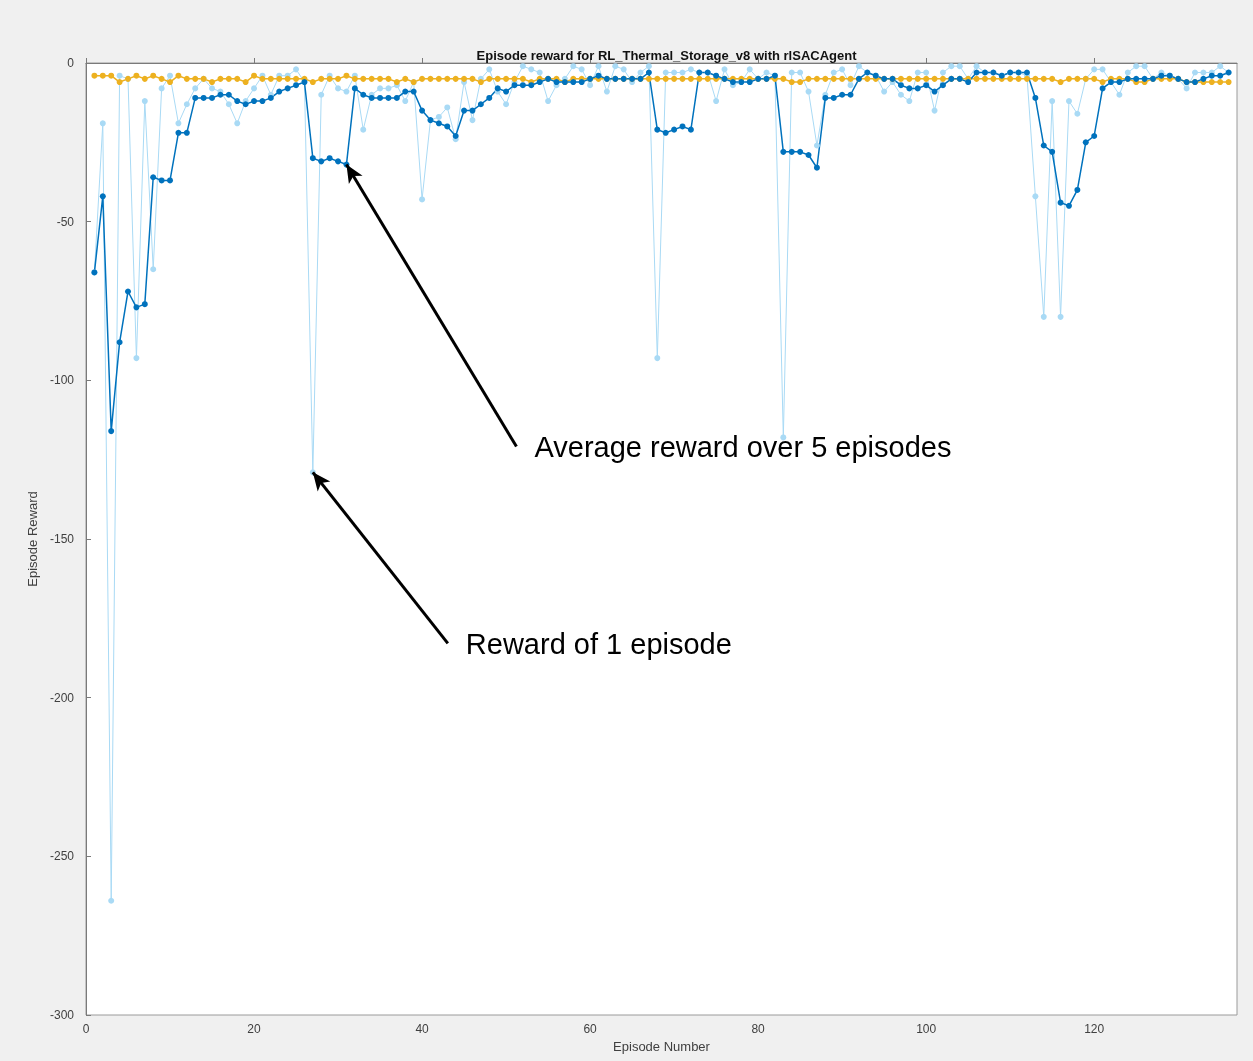 This screenshot has width=1253, height=1061. I want to click on chart-title: Episode reward for RL_Thermal_Storage_v8 with rlSACAgent, so click(667, 55).